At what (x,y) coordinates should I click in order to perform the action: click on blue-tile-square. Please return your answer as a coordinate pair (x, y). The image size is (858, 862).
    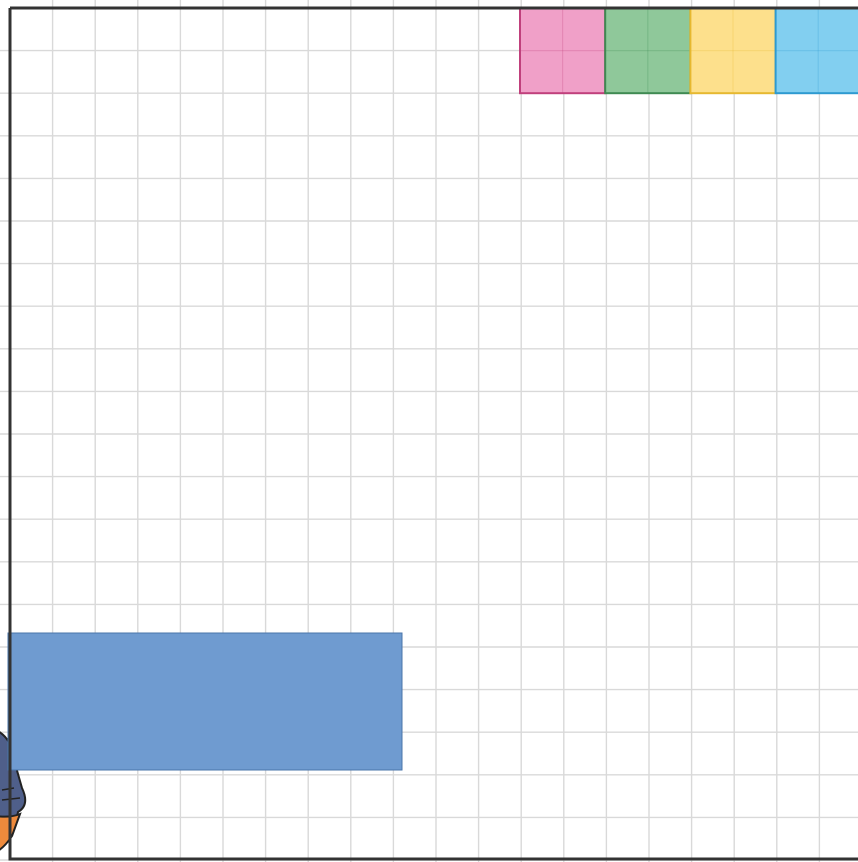
    Looking at the image, I should click on (816, 51).